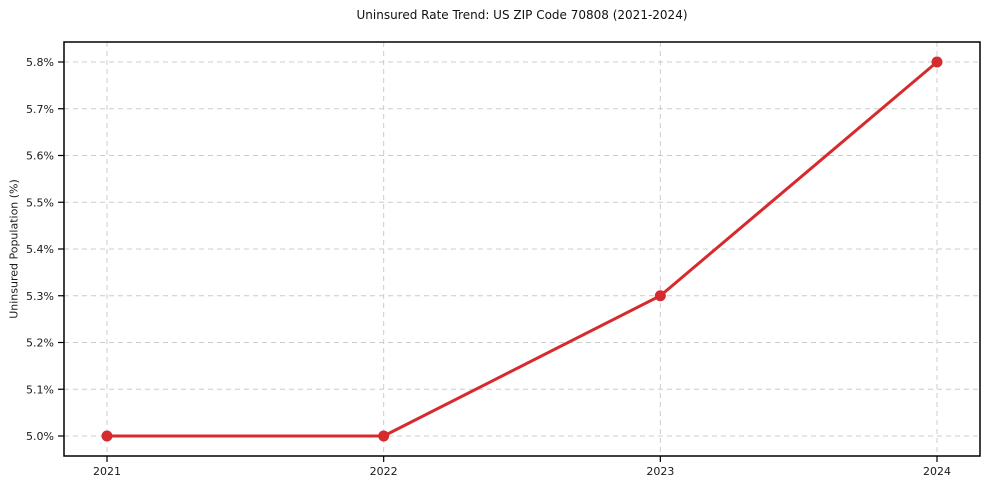 The height and width of the screenshot is (490, 989). Describe the element at coordinates (40, 296) in the screenshot. I see `y-tick-label: 5.3%` at that location.